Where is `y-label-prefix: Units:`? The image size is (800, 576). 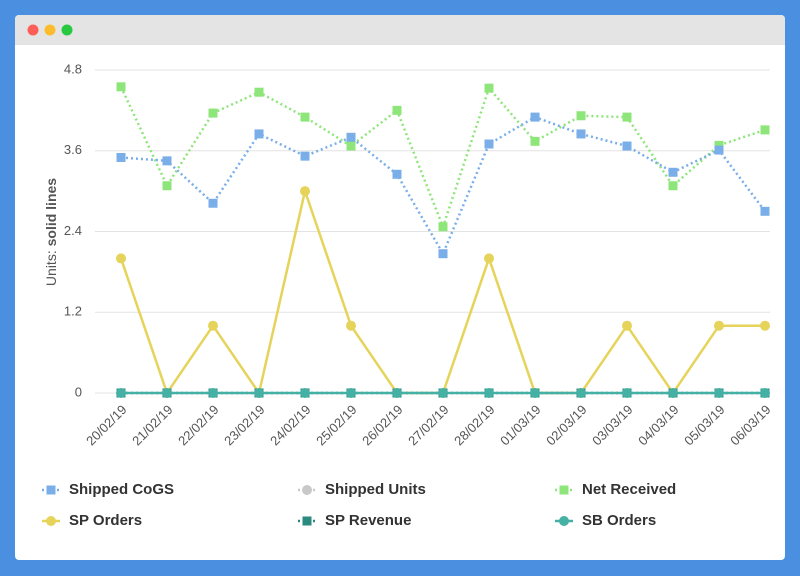 y-label-prefix: Units: is located at coordinates (51, 268).